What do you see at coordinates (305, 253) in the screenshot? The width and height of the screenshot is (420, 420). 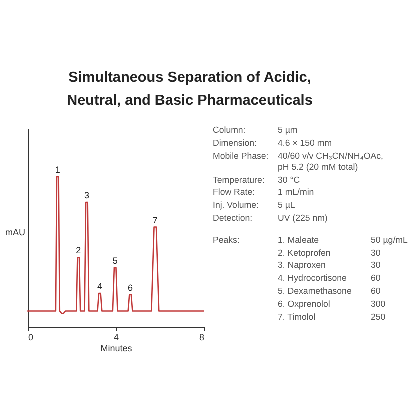 I see `text: 2. Ketoprofen` at bounding box center [305, 253].